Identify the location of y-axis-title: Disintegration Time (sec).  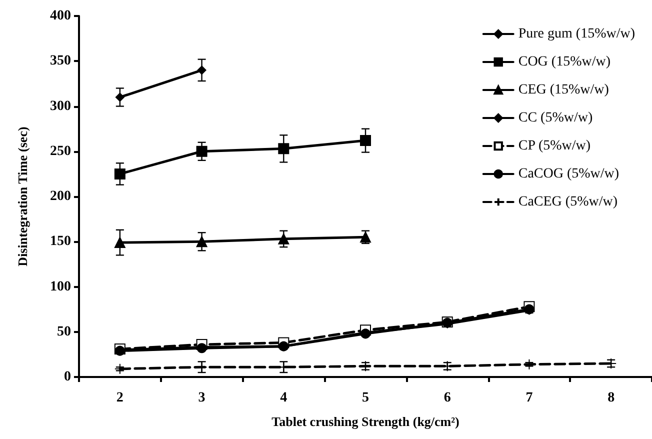
(22, 196).